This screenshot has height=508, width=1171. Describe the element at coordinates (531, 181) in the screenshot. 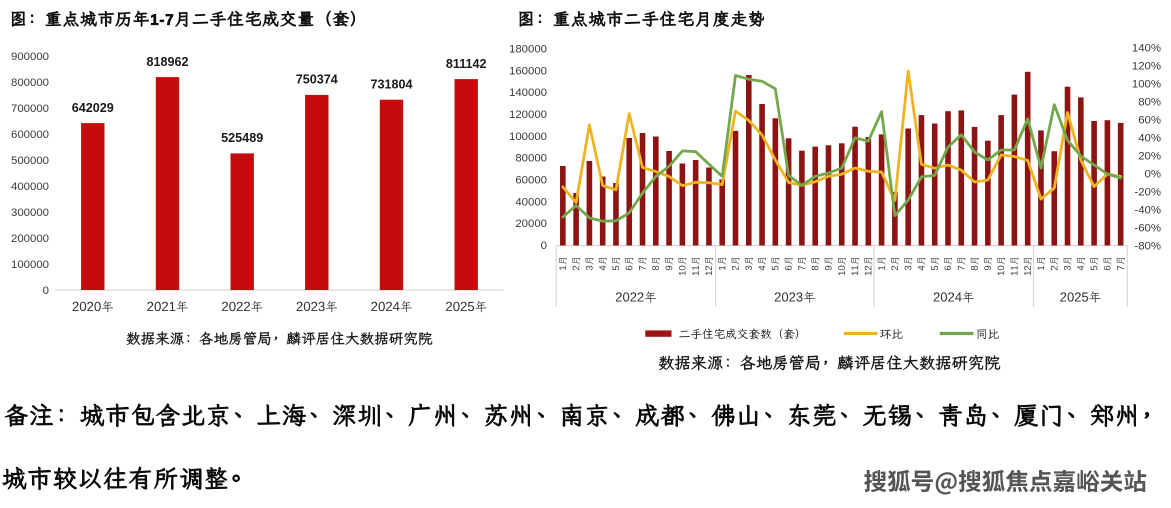

I see `svg-text: 60000` at that location.